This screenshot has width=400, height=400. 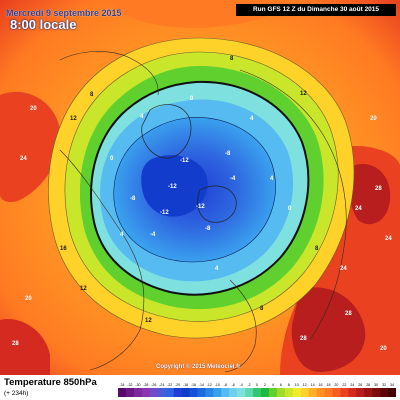 I want to click on label-mid-3: 12, so click(x=73, y=119).